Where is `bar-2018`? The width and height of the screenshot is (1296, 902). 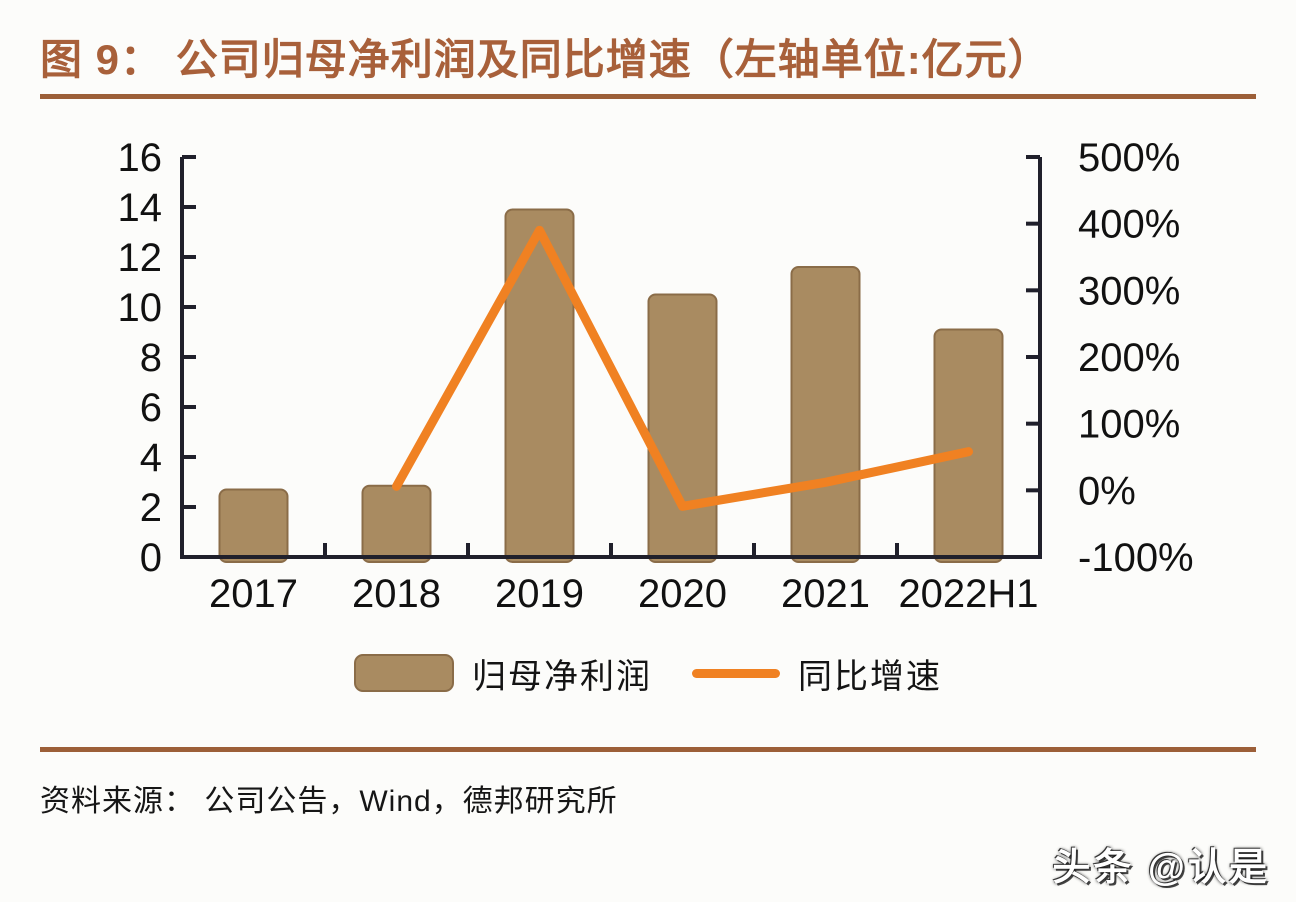 bar-2018 is located at coordinates (396, 523).